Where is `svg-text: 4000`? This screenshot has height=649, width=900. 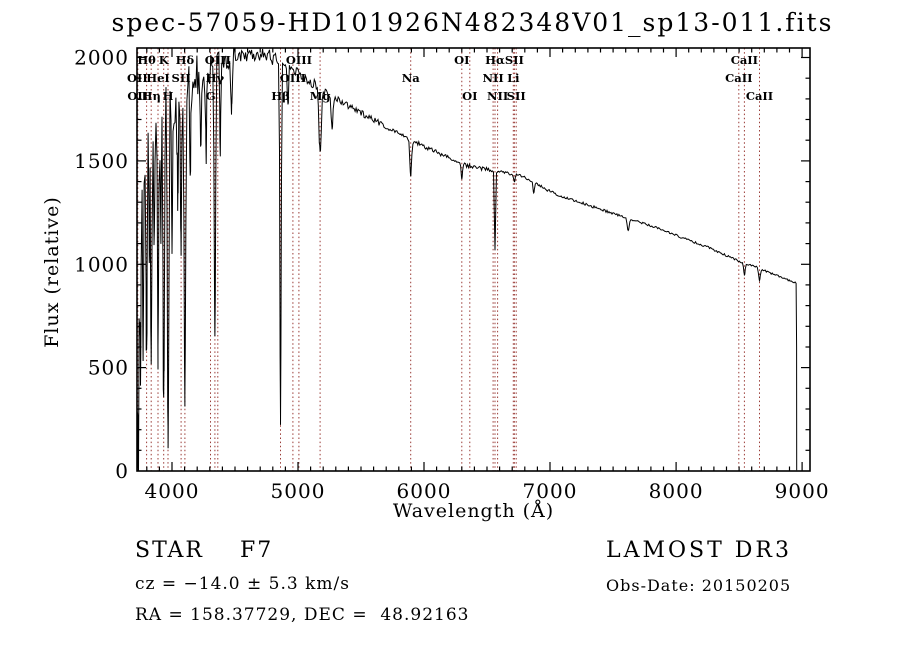 svg-text: 4000 is located at coordinates (172, 491).